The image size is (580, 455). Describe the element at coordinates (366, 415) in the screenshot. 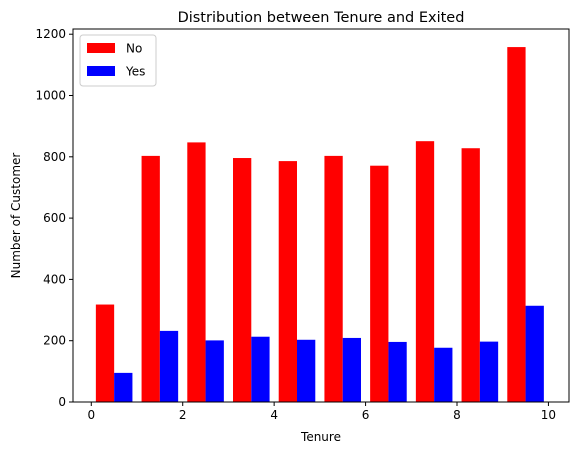

I see `x-tick-label-6: 6` at that location.